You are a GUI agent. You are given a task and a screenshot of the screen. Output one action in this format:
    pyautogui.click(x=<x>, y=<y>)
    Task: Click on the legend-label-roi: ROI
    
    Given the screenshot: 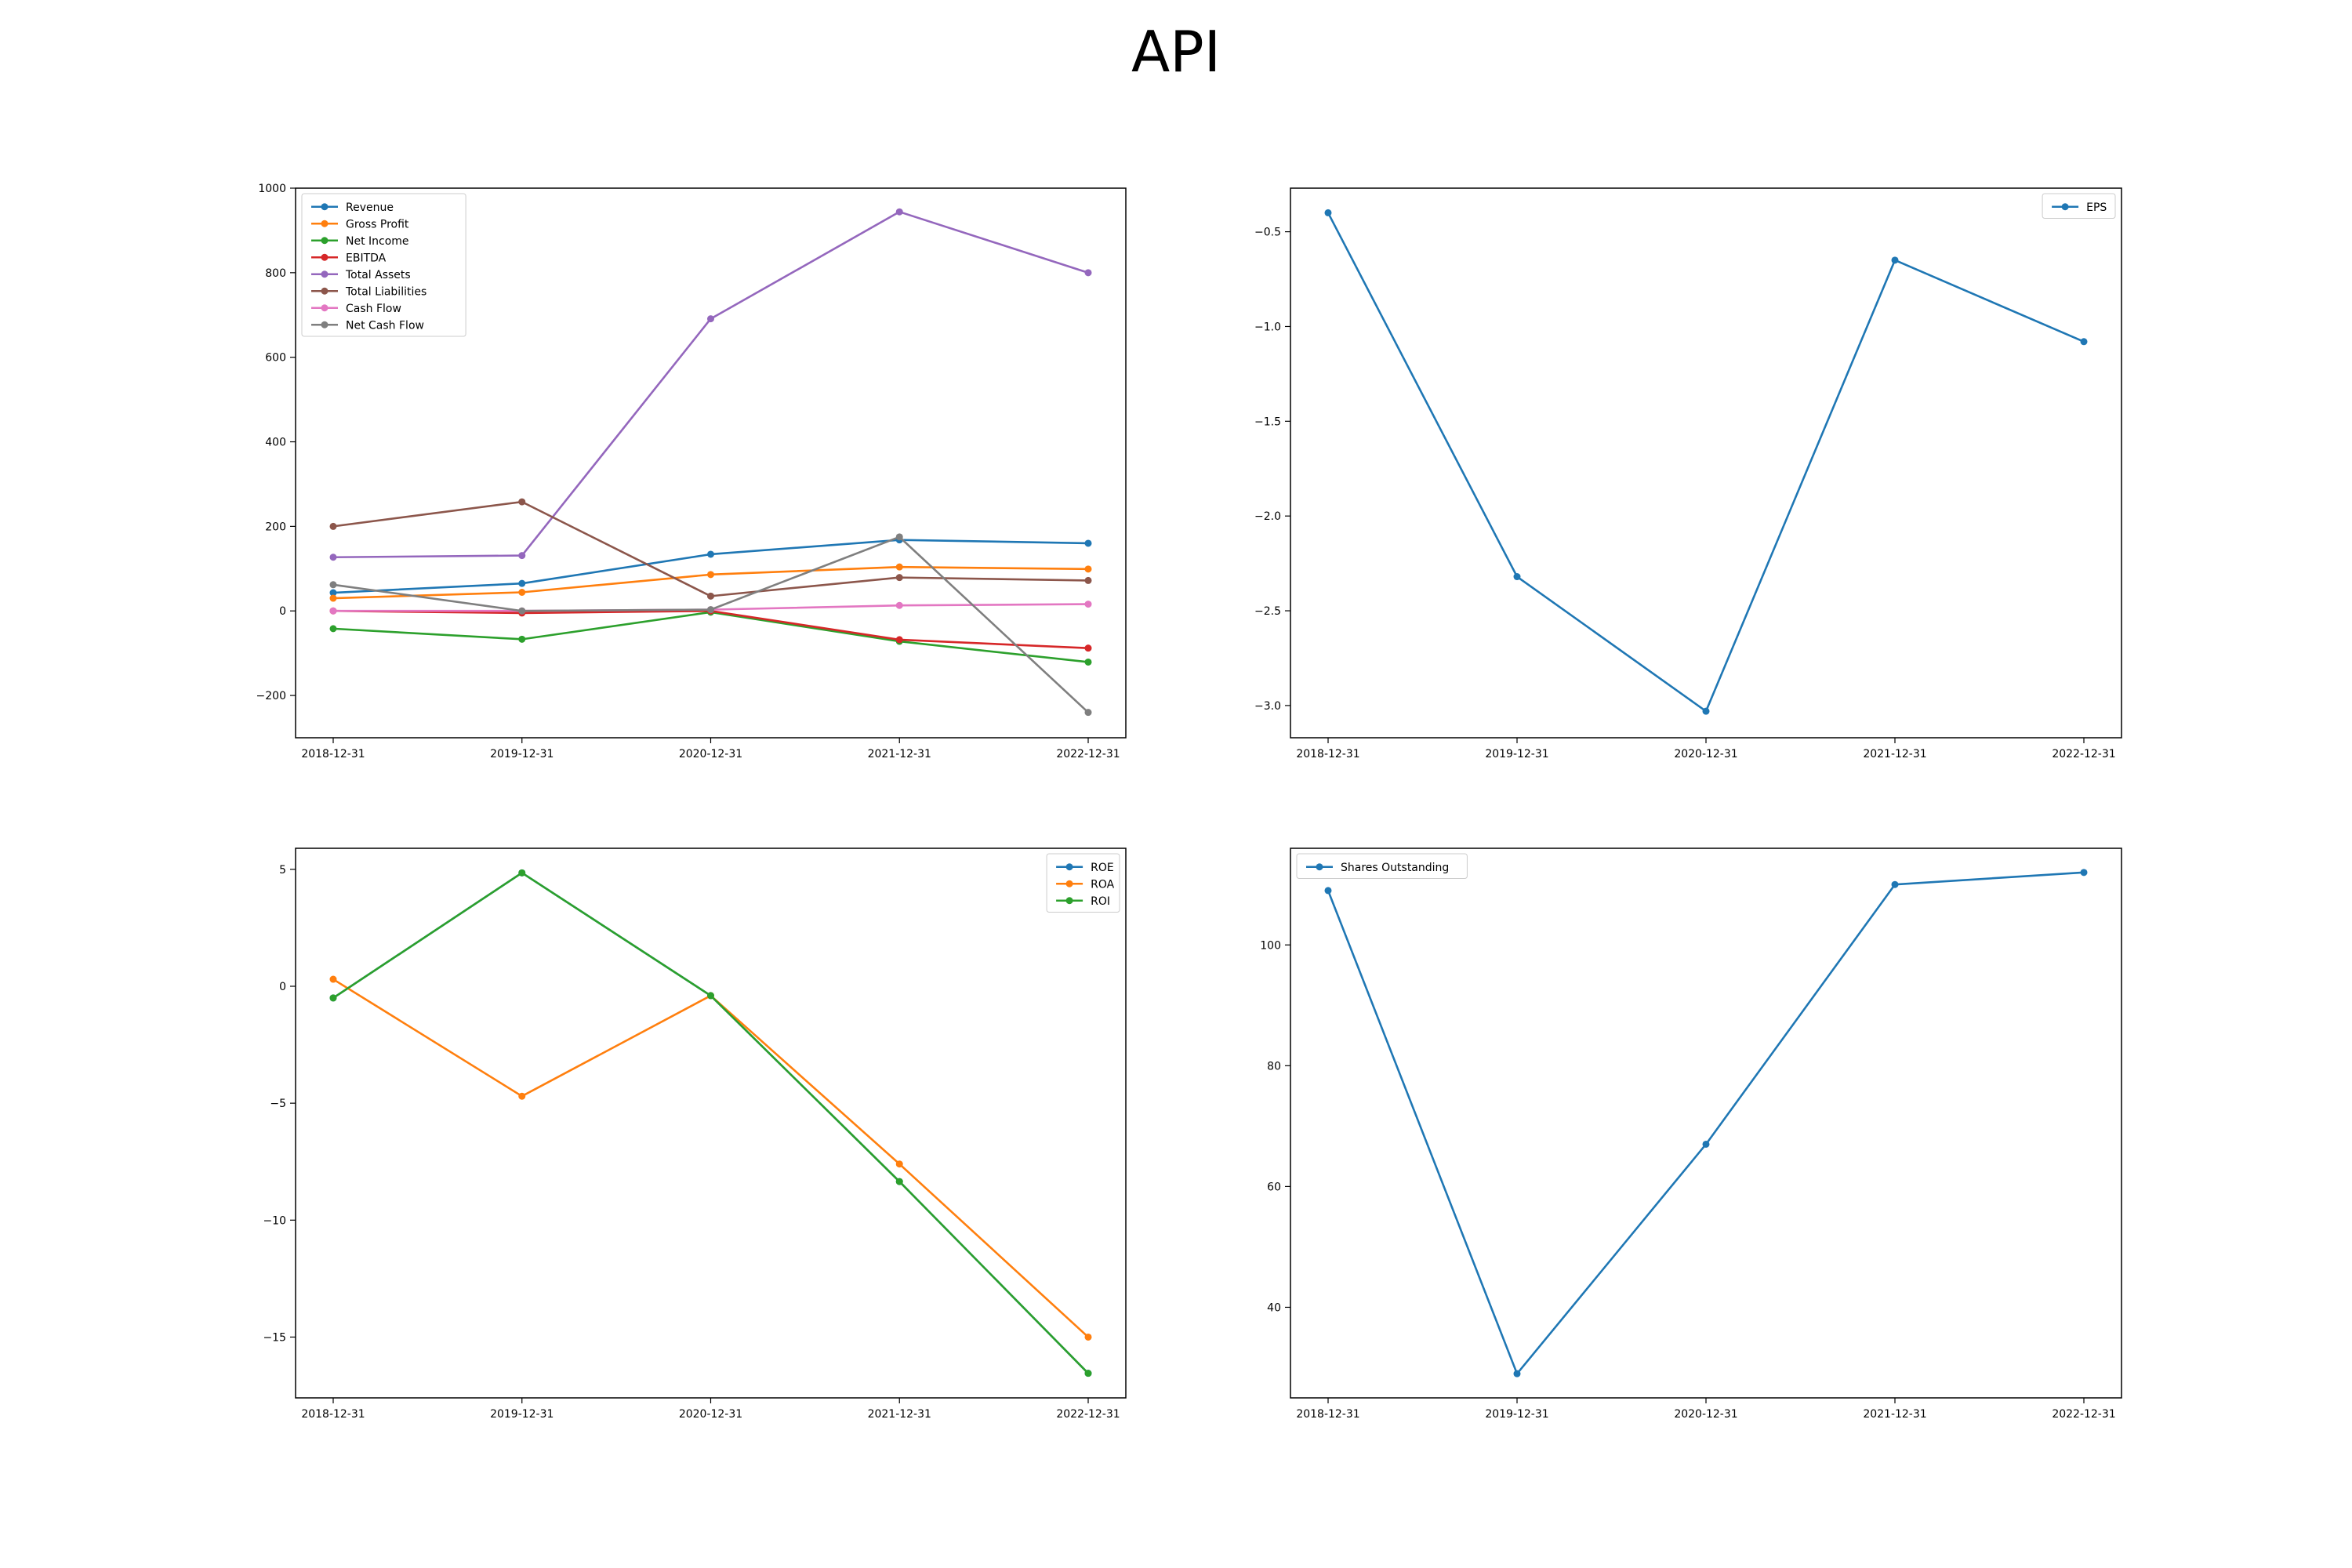 What is the action you would take?
    pyautogui.click(x=1100, y=901)
    